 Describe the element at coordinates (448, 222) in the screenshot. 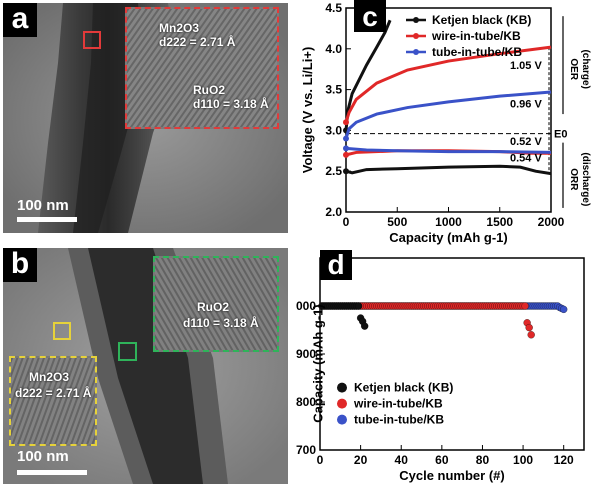

I see `x-tick-label: 1000` at that location.